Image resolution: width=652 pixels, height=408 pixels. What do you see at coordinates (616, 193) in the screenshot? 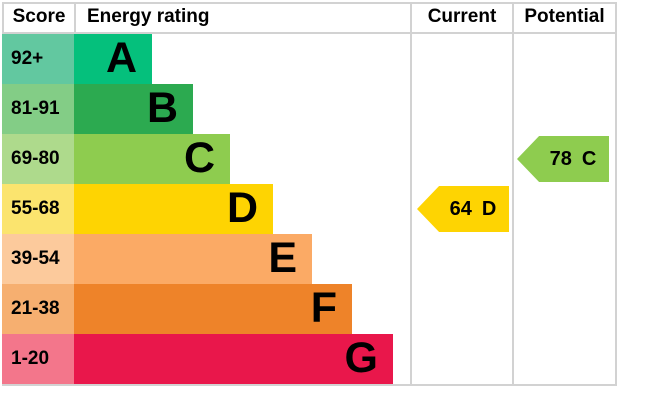
I see `table-right-border` at bounding box center [616, 193].